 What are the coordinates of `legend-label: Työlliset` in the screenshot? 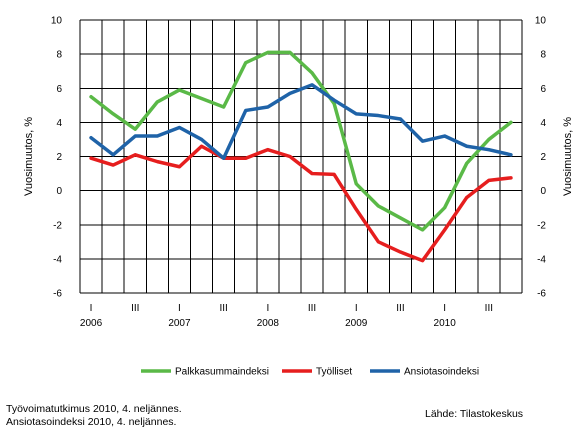 It's located at (334, 372).